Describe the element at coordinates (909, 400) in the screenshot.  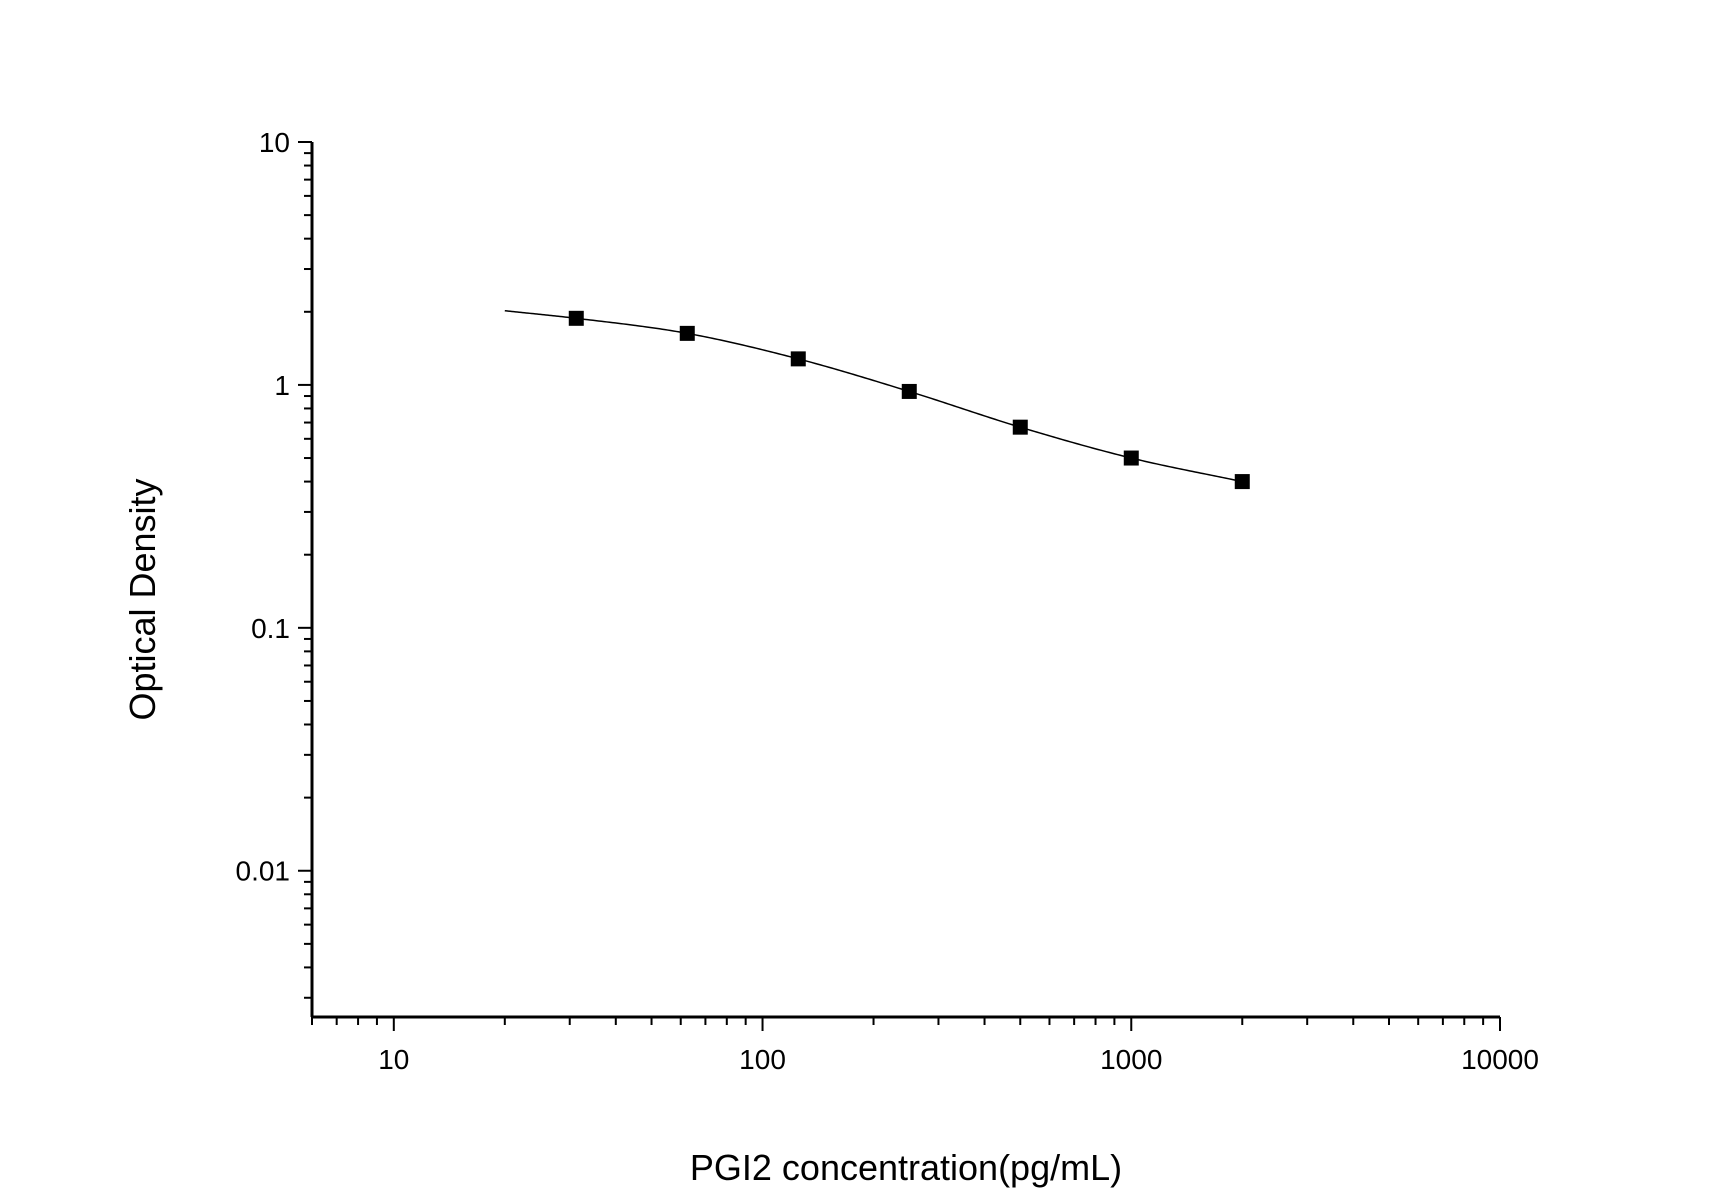
I see `data-points` at that location.